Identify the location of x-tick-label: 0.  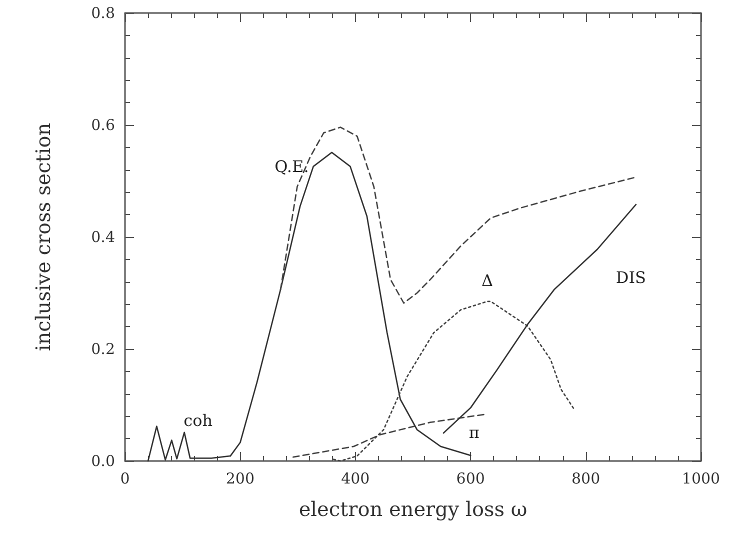
(125, 479).